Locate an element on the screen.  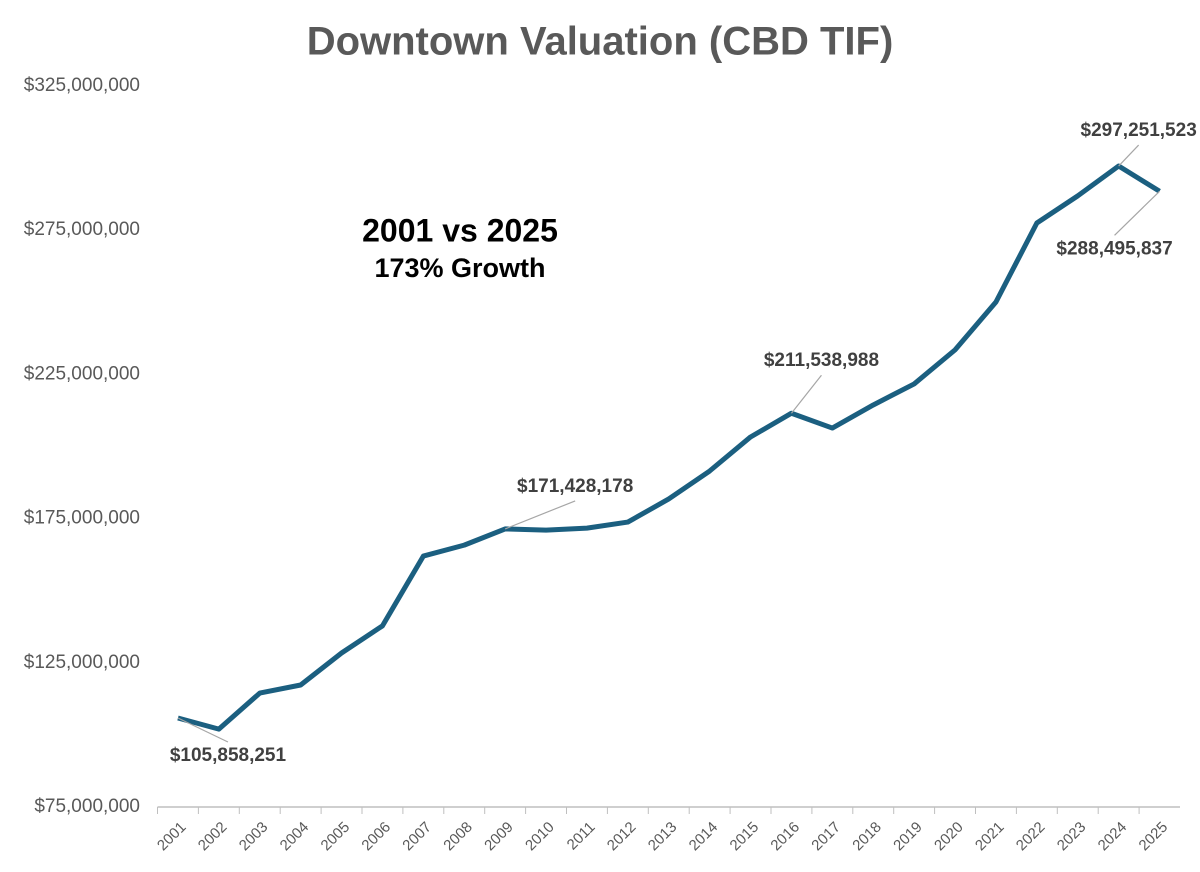
x-tick-label: 2018 is located at coordinates (867, 837).